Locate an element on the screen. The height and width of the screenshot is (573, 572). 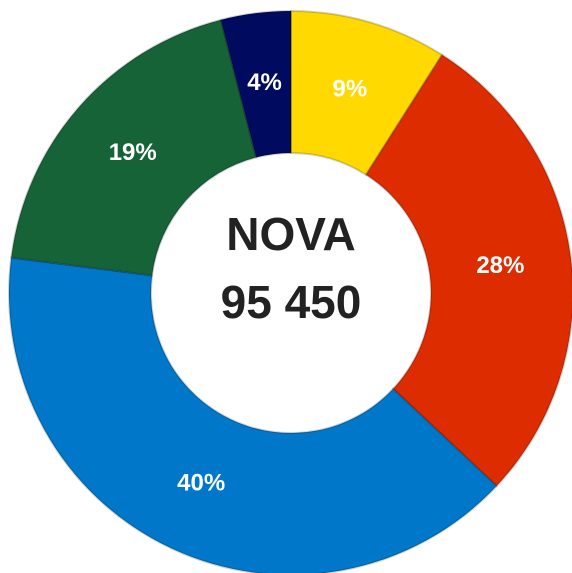
slice-label: 4% is located at coordinates (264, 82).